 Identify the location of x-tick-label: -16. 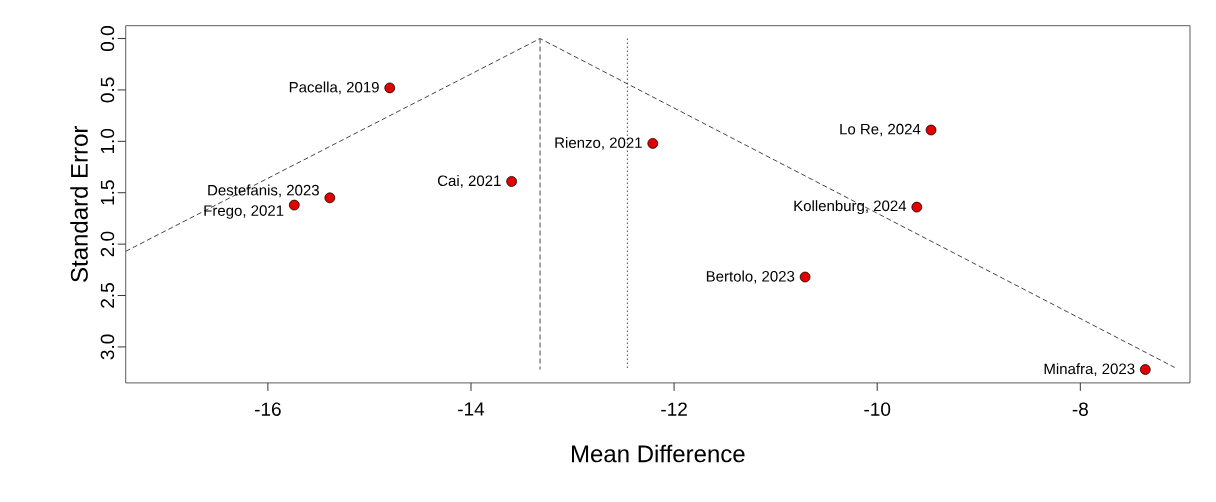
(268, 409).